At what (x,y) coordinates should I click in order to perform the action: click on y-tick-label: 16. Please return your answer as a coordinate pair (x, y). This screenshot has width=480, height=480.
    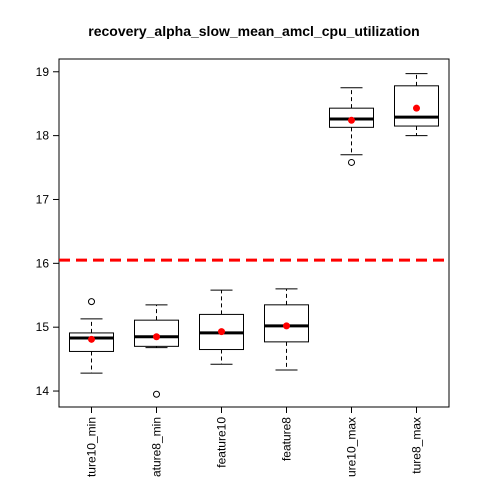
    Looking at the image, I should click on (43, 263).